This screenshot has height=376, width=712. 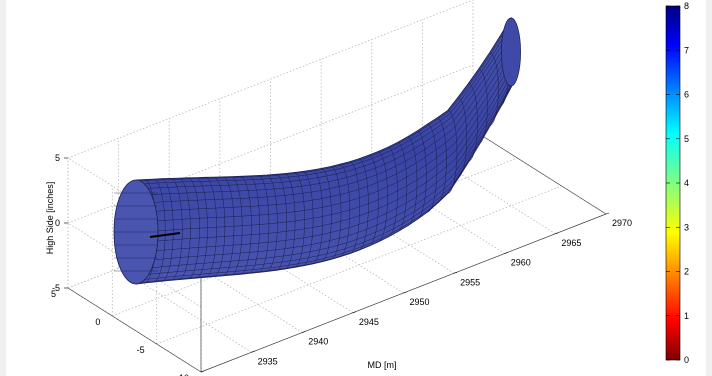 What do you see at coordinates (182, 374) in the screenshot?
I see `y-tick-label: -10` at bounding box center [182, 374].